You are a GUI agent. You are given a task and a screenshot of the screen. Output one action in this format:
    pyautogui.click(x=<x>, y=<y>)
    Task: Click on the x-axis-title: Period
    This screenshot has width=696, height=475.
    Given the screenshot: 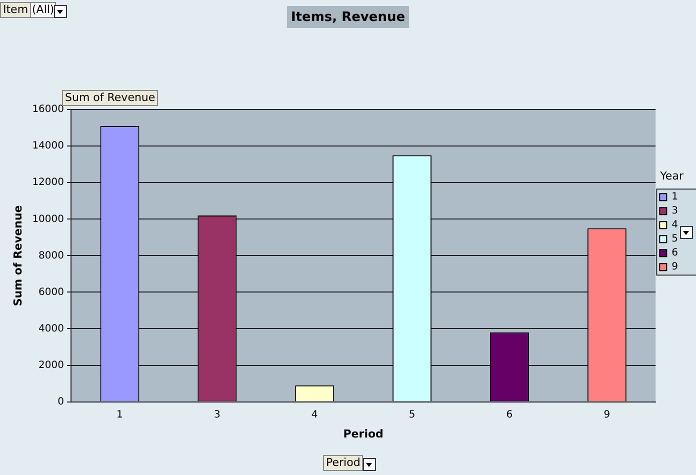 What is the action you would take?
    pyautogui.click(x=363, y=433)
    